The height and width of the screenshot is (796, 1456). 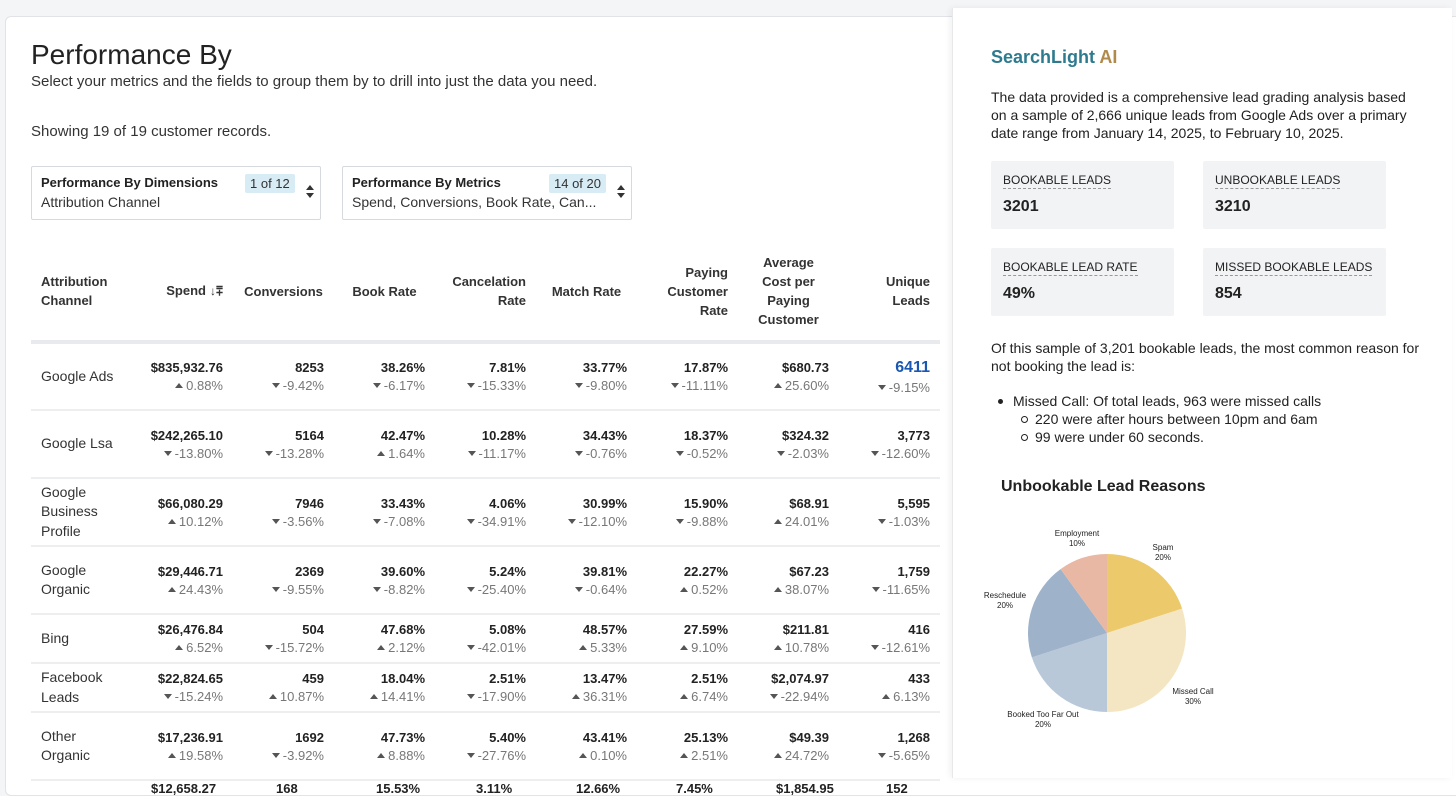 What do you see at coordinates (81, 444) in the screenshot?
I see `channel-name: Google Lsa` at bounding box center [81, 444].